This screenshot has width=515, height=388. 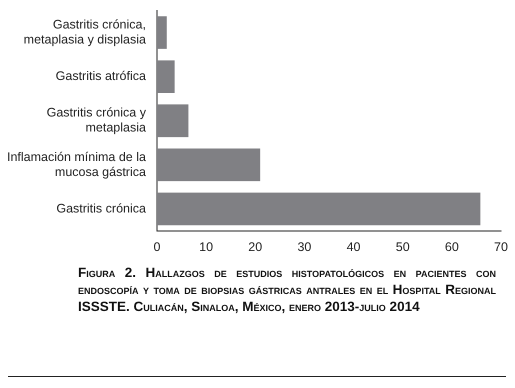 What do you see at coordinates (96, 120) in the screenshot?
I see `y-tick-label: Gastritis crónica y metaplasia` at bounding box center [96, 120].